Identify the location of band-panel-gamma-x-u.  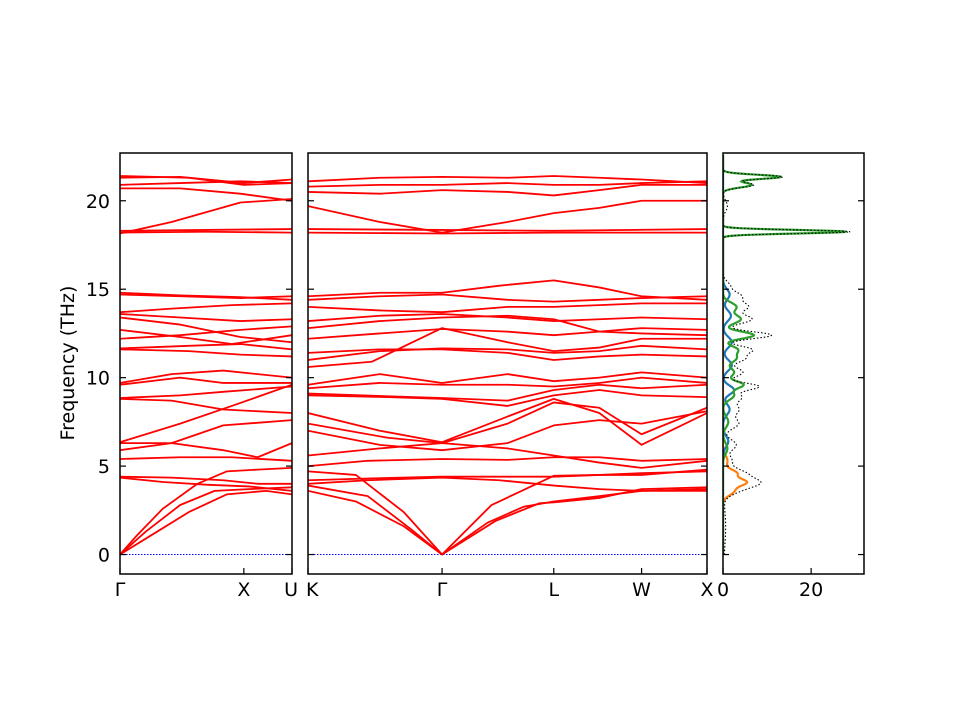
(206, 365).